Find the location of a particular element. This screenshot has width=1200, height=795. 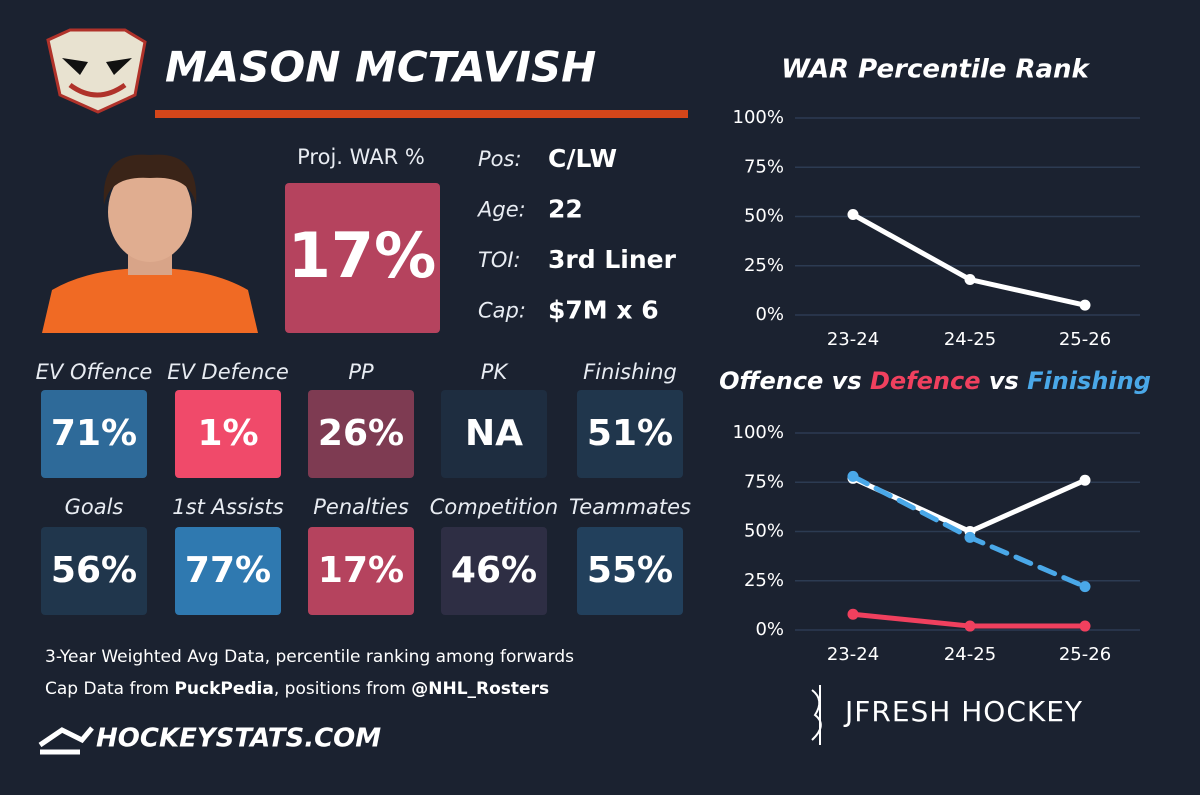

tile-label: 1st Assists is located at coordinates (227, 507).